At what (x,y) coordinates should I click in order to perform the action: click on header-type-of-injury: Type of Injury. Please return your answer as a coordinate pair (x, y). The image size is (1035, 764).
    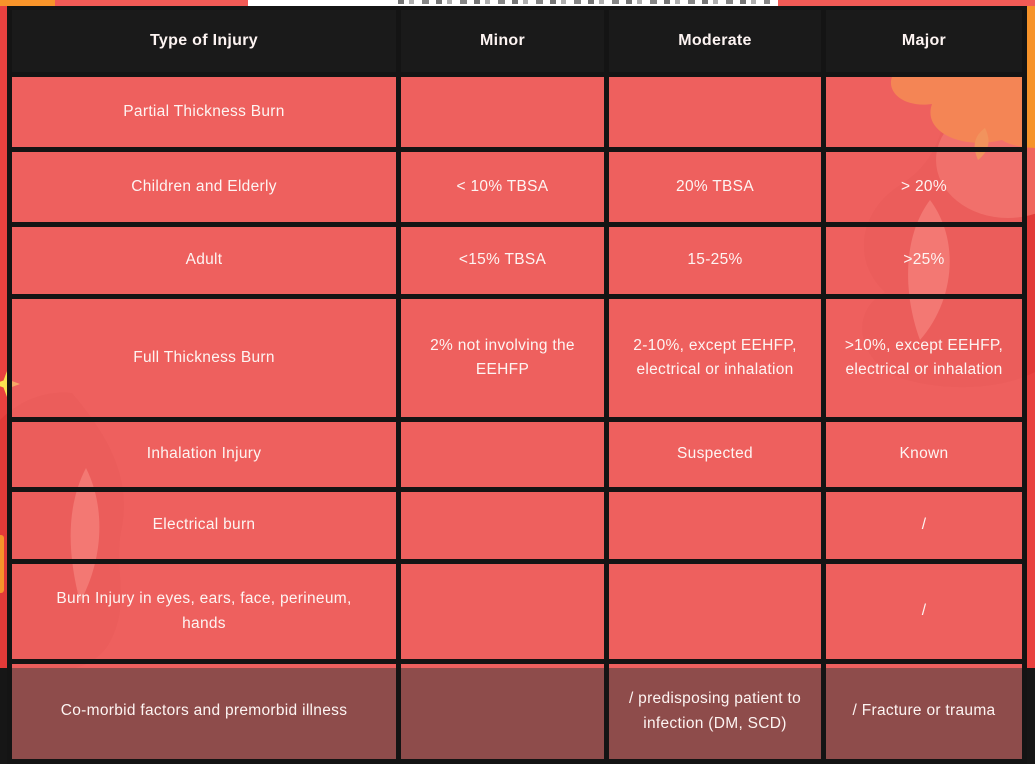
    Looking at the image, I should click on (204, 41).